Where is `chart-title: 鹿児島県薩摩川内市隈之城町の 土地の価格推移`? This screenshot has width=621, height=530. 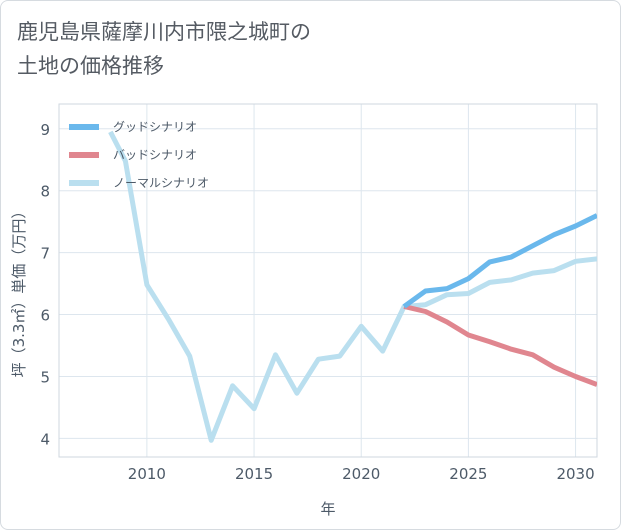
chart-title: 鹿児島県薩摩川内市隈之城町の 土地の価格推移 is located at coordinates (164, 49).